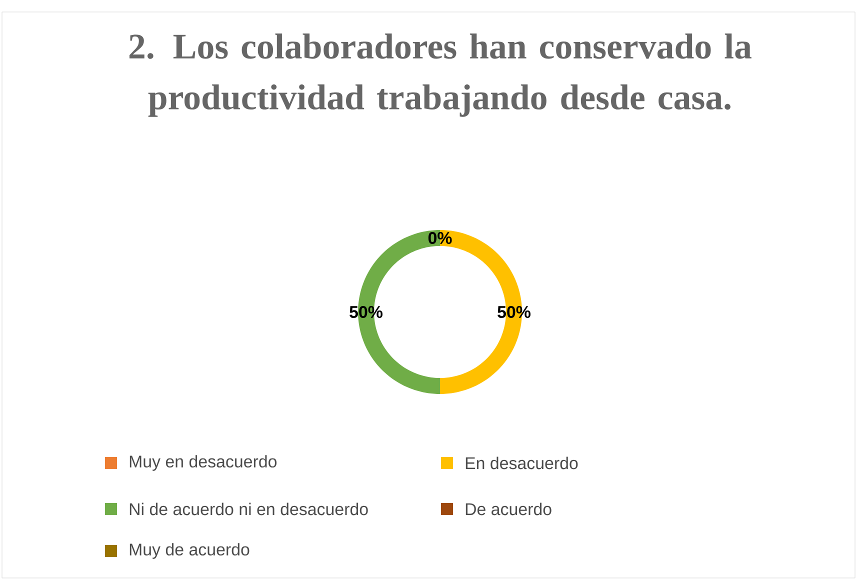 This screenshot has width=857, height=580. I want to click on legend-label: Ni de acuerdo ni en desacuerdo, so click(249, 509).